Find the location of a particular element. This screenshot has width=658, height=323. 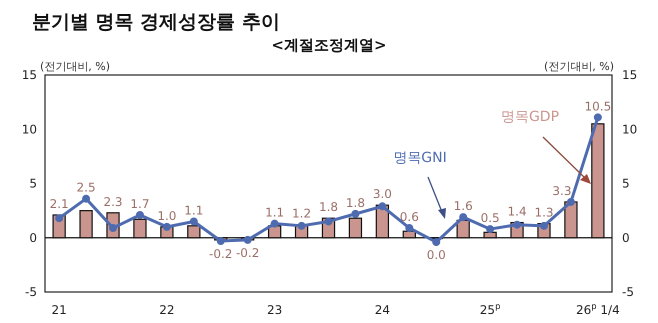

x-tick-label: 24 is located at coordinates (382, 310).